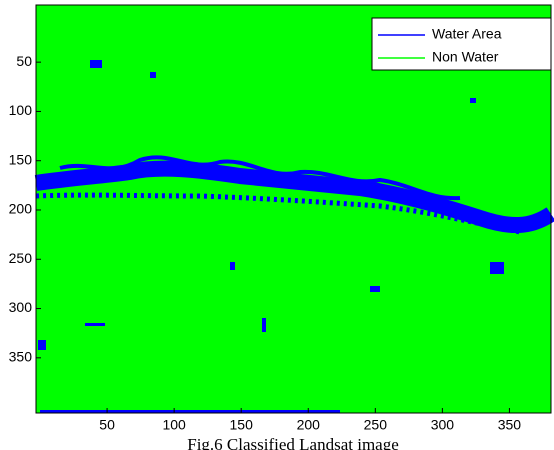  I want to click on y-tick-label: 250, so click(21, 258).